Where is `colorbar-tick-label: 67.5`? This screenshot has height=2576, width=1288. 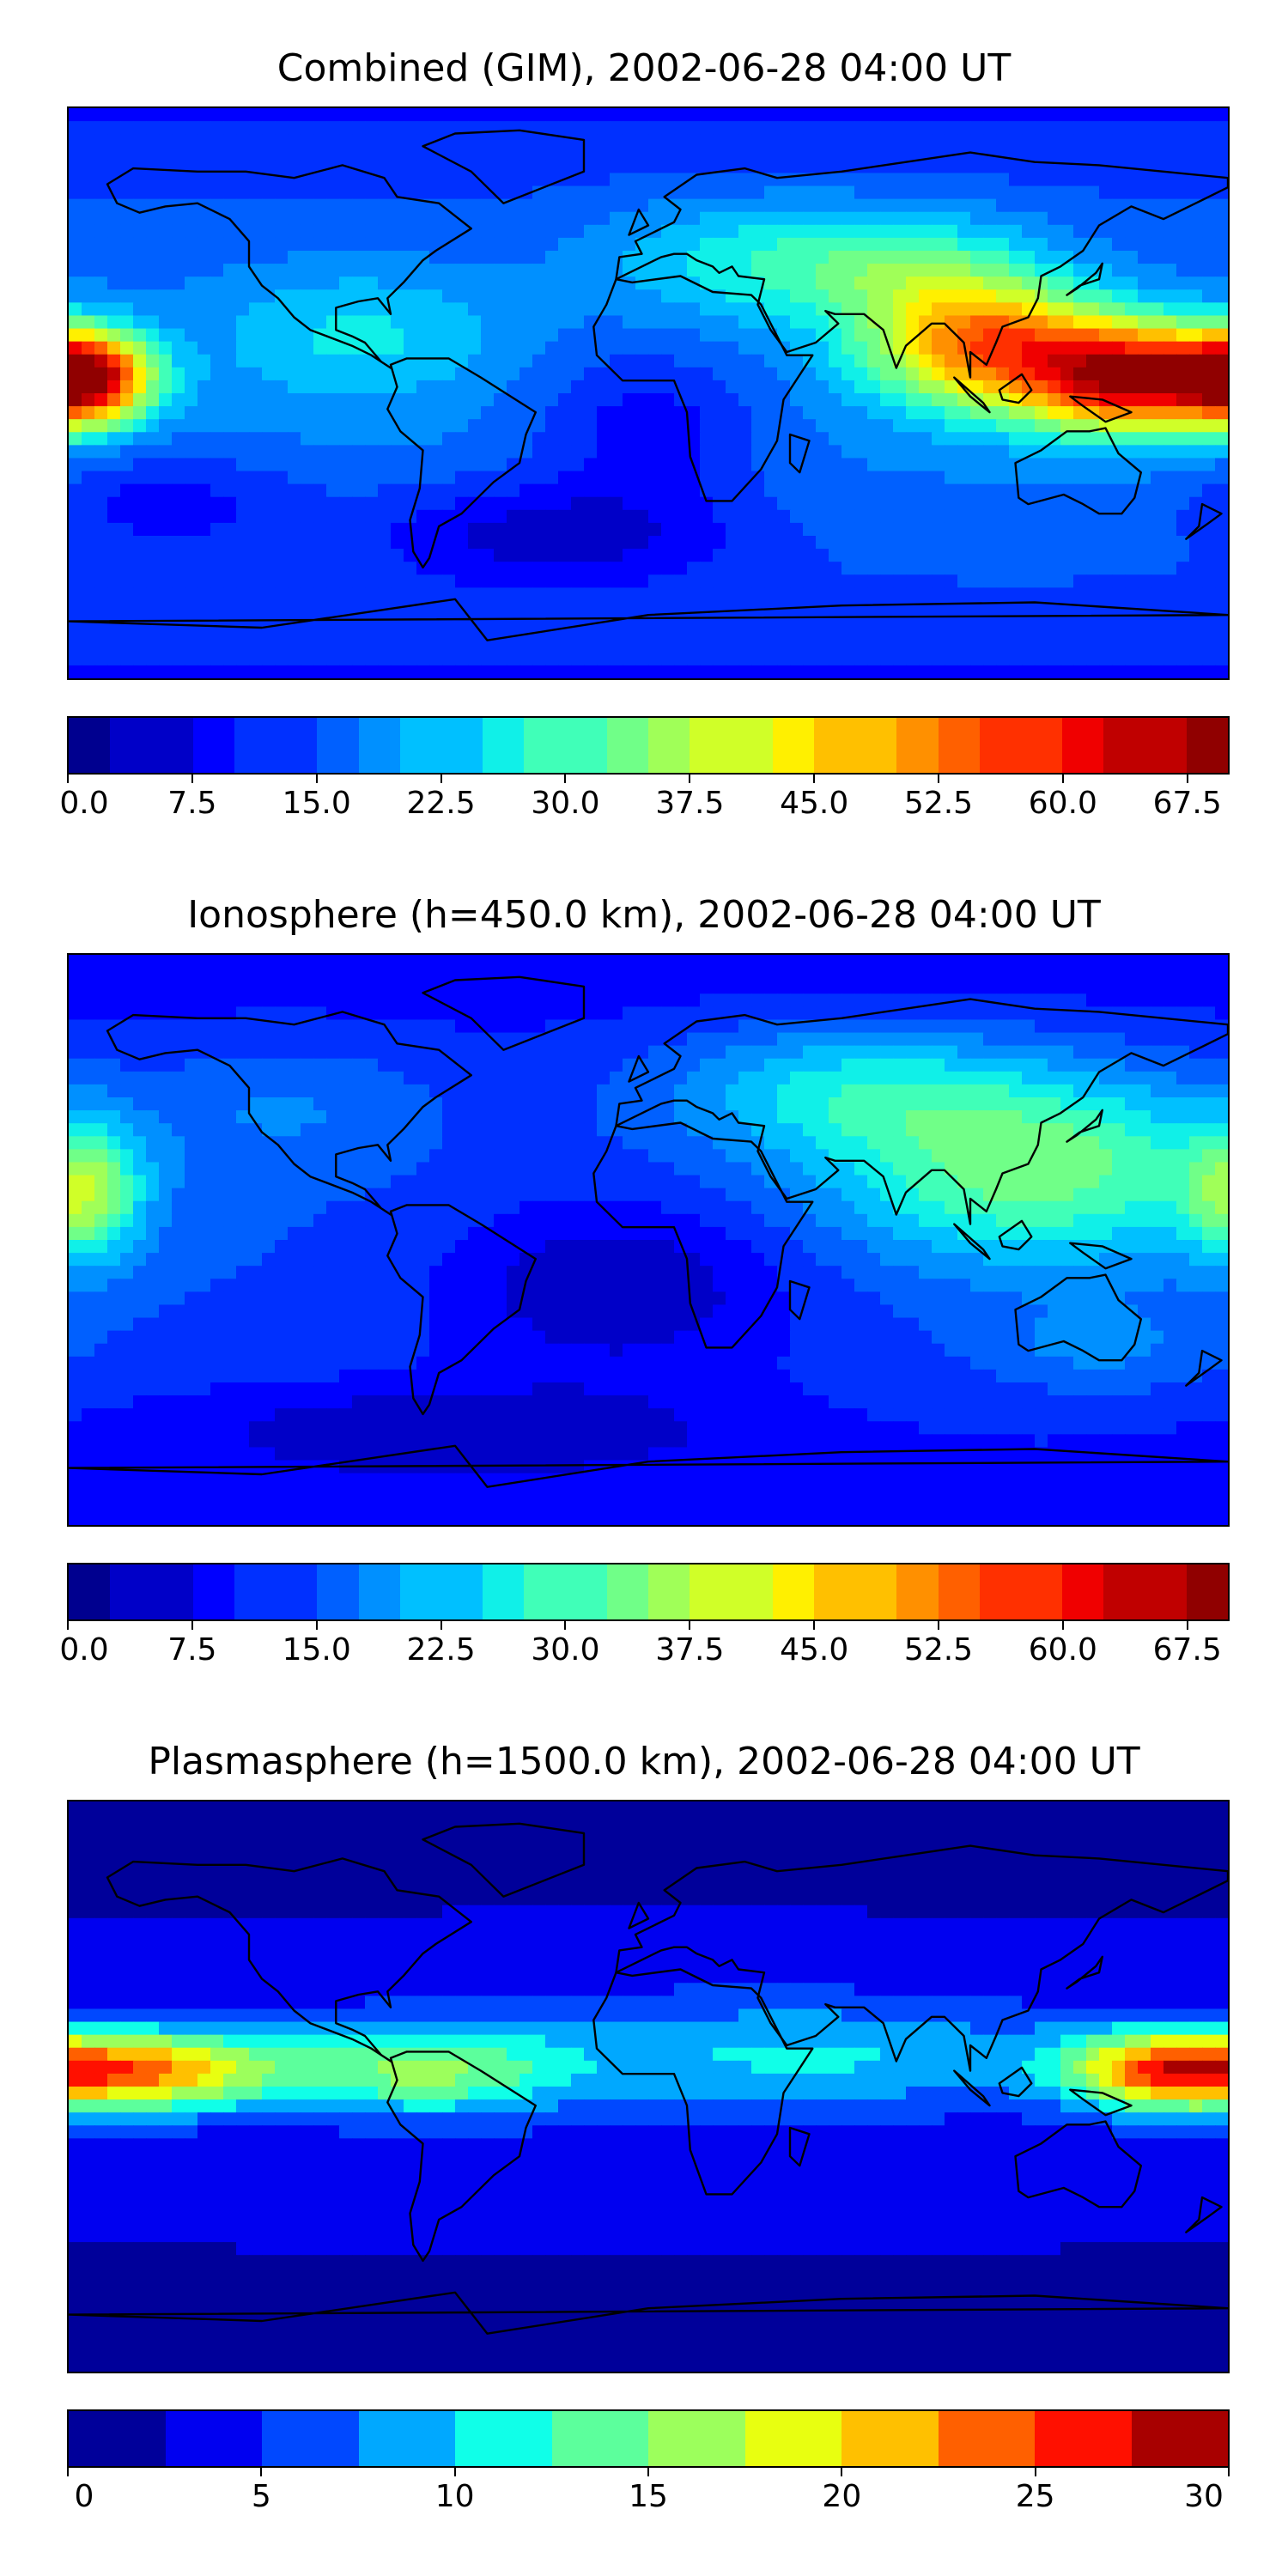
colorbar-tick-label: 67.5 is located at coordinates (1187, 803).